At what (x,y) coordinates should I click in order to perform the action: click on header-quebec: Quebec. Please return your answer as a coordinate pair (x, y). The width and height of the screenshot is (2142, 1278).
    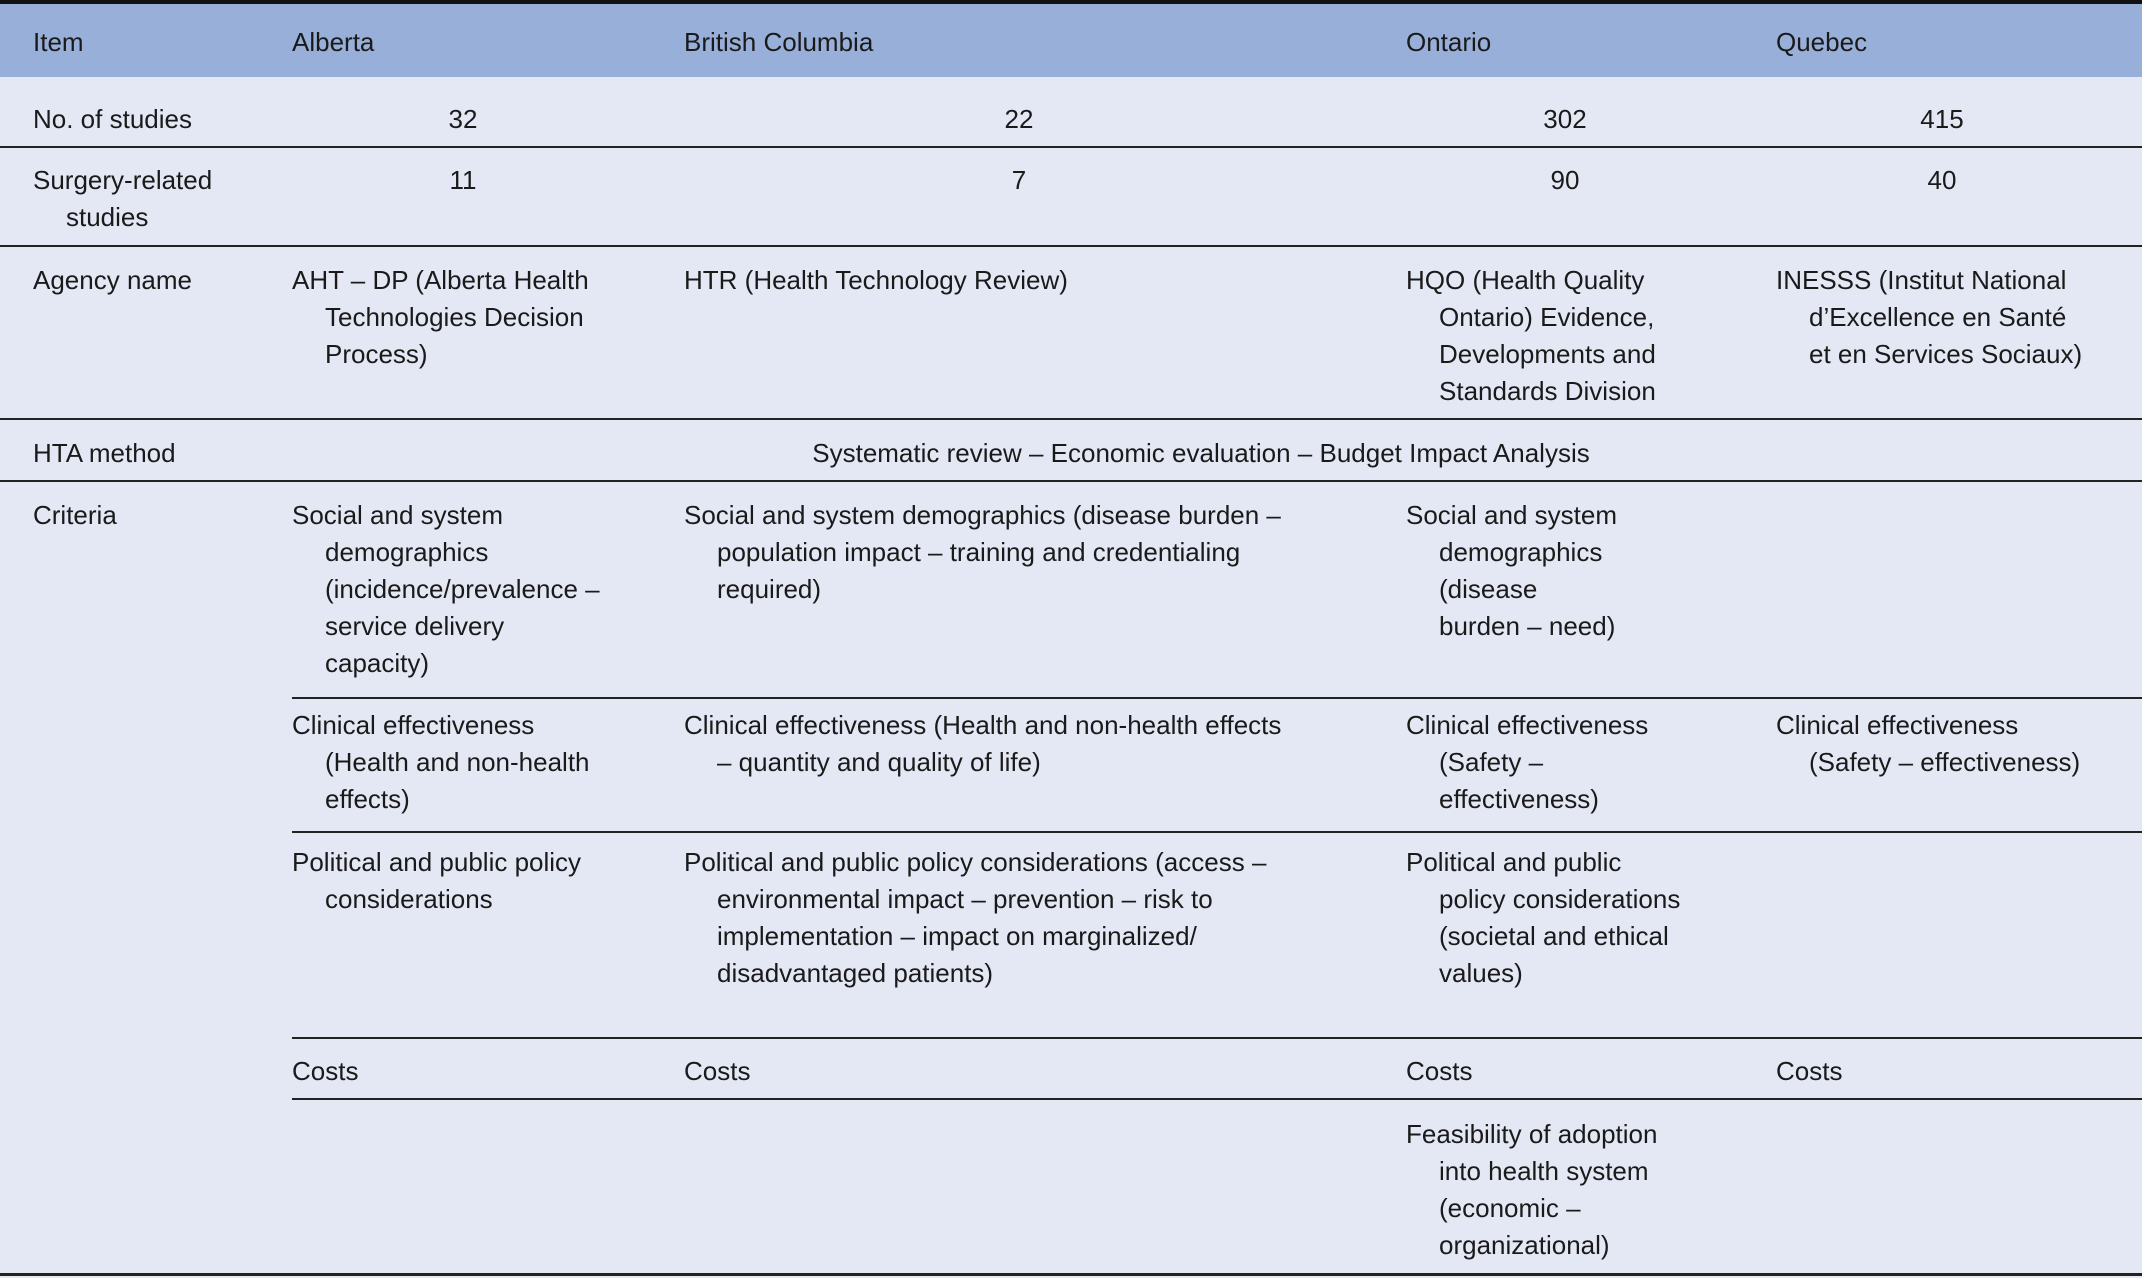
    Looking at the image, I should click on (1822, 42).